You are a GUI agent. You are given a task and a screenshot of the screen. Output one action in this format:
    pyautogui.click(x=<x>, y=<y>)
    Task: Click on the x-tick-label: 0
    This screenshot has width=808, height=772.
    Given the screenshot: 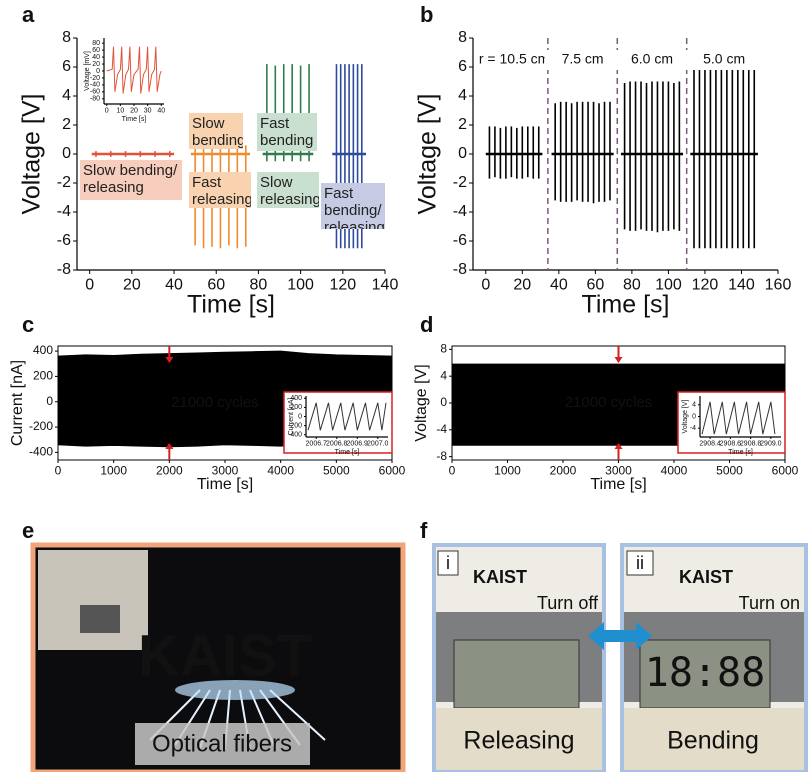 What is the action you would take?
    pyautogui.click(x=107, y=111)
    